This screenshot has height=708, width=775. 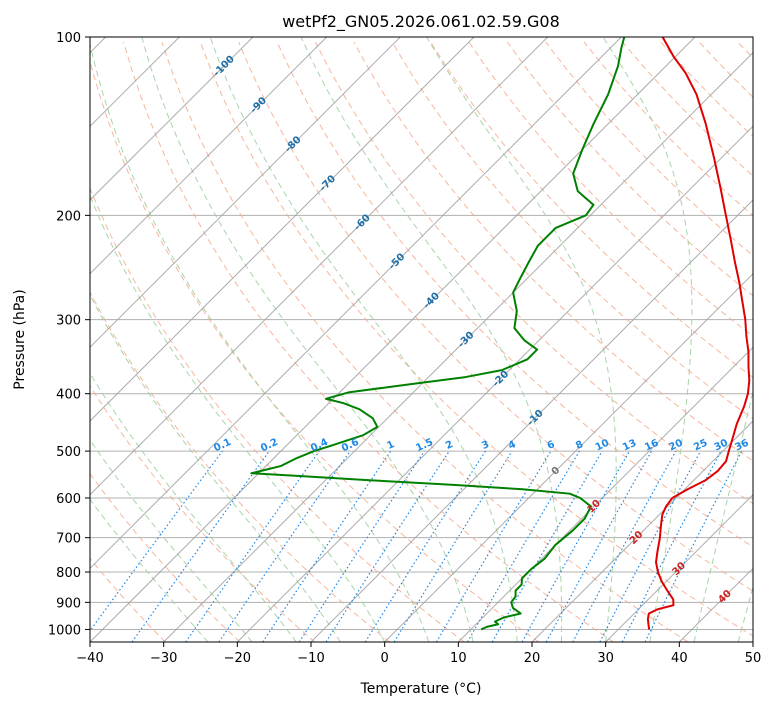 What do you see at coordinates (551, 445) in the screenshot?
I see `mixing-ratio-label: 6` at bounding box center [551, 445].